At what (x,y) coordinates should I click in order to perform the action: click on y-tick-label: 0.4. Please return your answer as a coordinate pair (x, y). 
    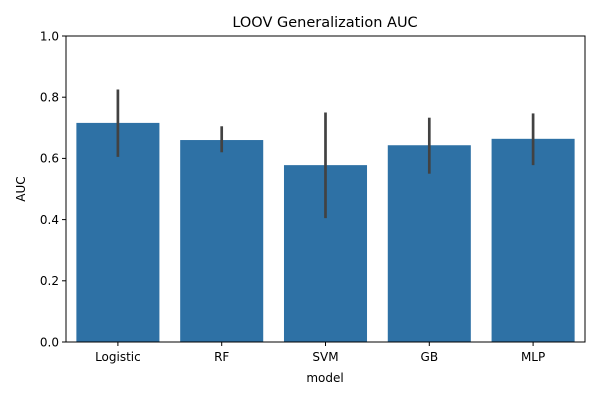
    Looking at the image, I should click on (49, 220).